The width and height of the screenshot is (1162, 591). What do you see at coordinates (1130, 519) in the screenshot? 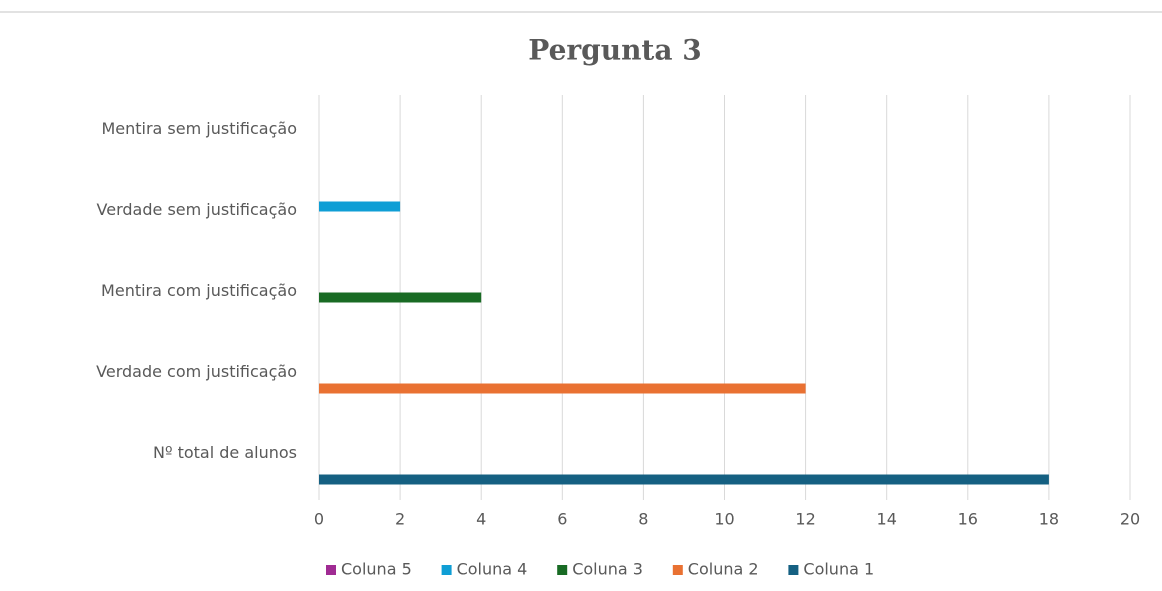
I see `x-tick-label: 20` at bounding box center [1130, 519].